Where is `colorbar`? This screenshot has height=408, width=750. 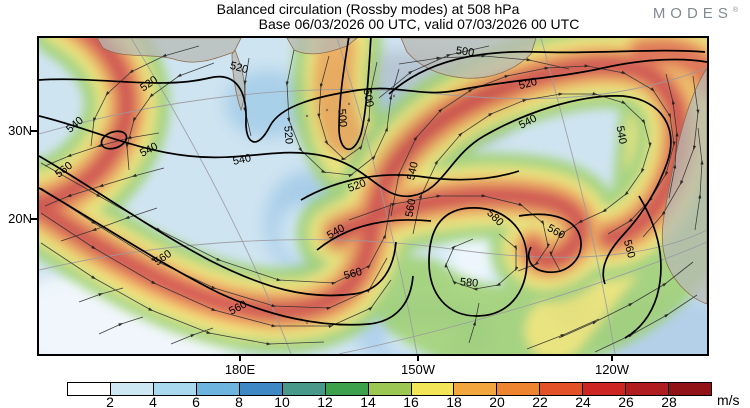 colorbar is located at coordinates (389, 389).